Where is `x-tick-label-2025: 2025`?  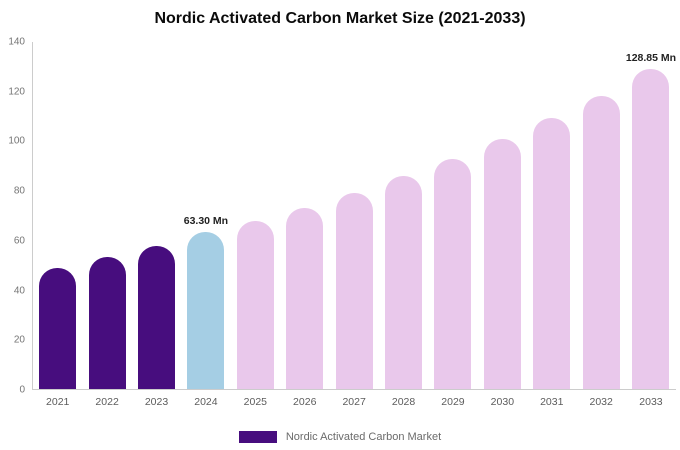 x-tick-label-2025: 2025 is located at coordinates (255, 402).